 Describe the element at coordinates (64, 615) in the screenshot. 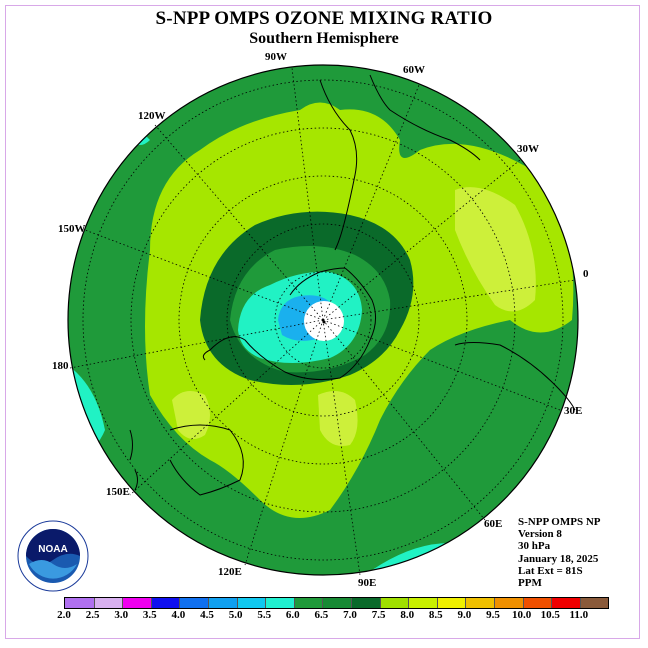

I see `colorbar-tick-label: 2.0` at that location.